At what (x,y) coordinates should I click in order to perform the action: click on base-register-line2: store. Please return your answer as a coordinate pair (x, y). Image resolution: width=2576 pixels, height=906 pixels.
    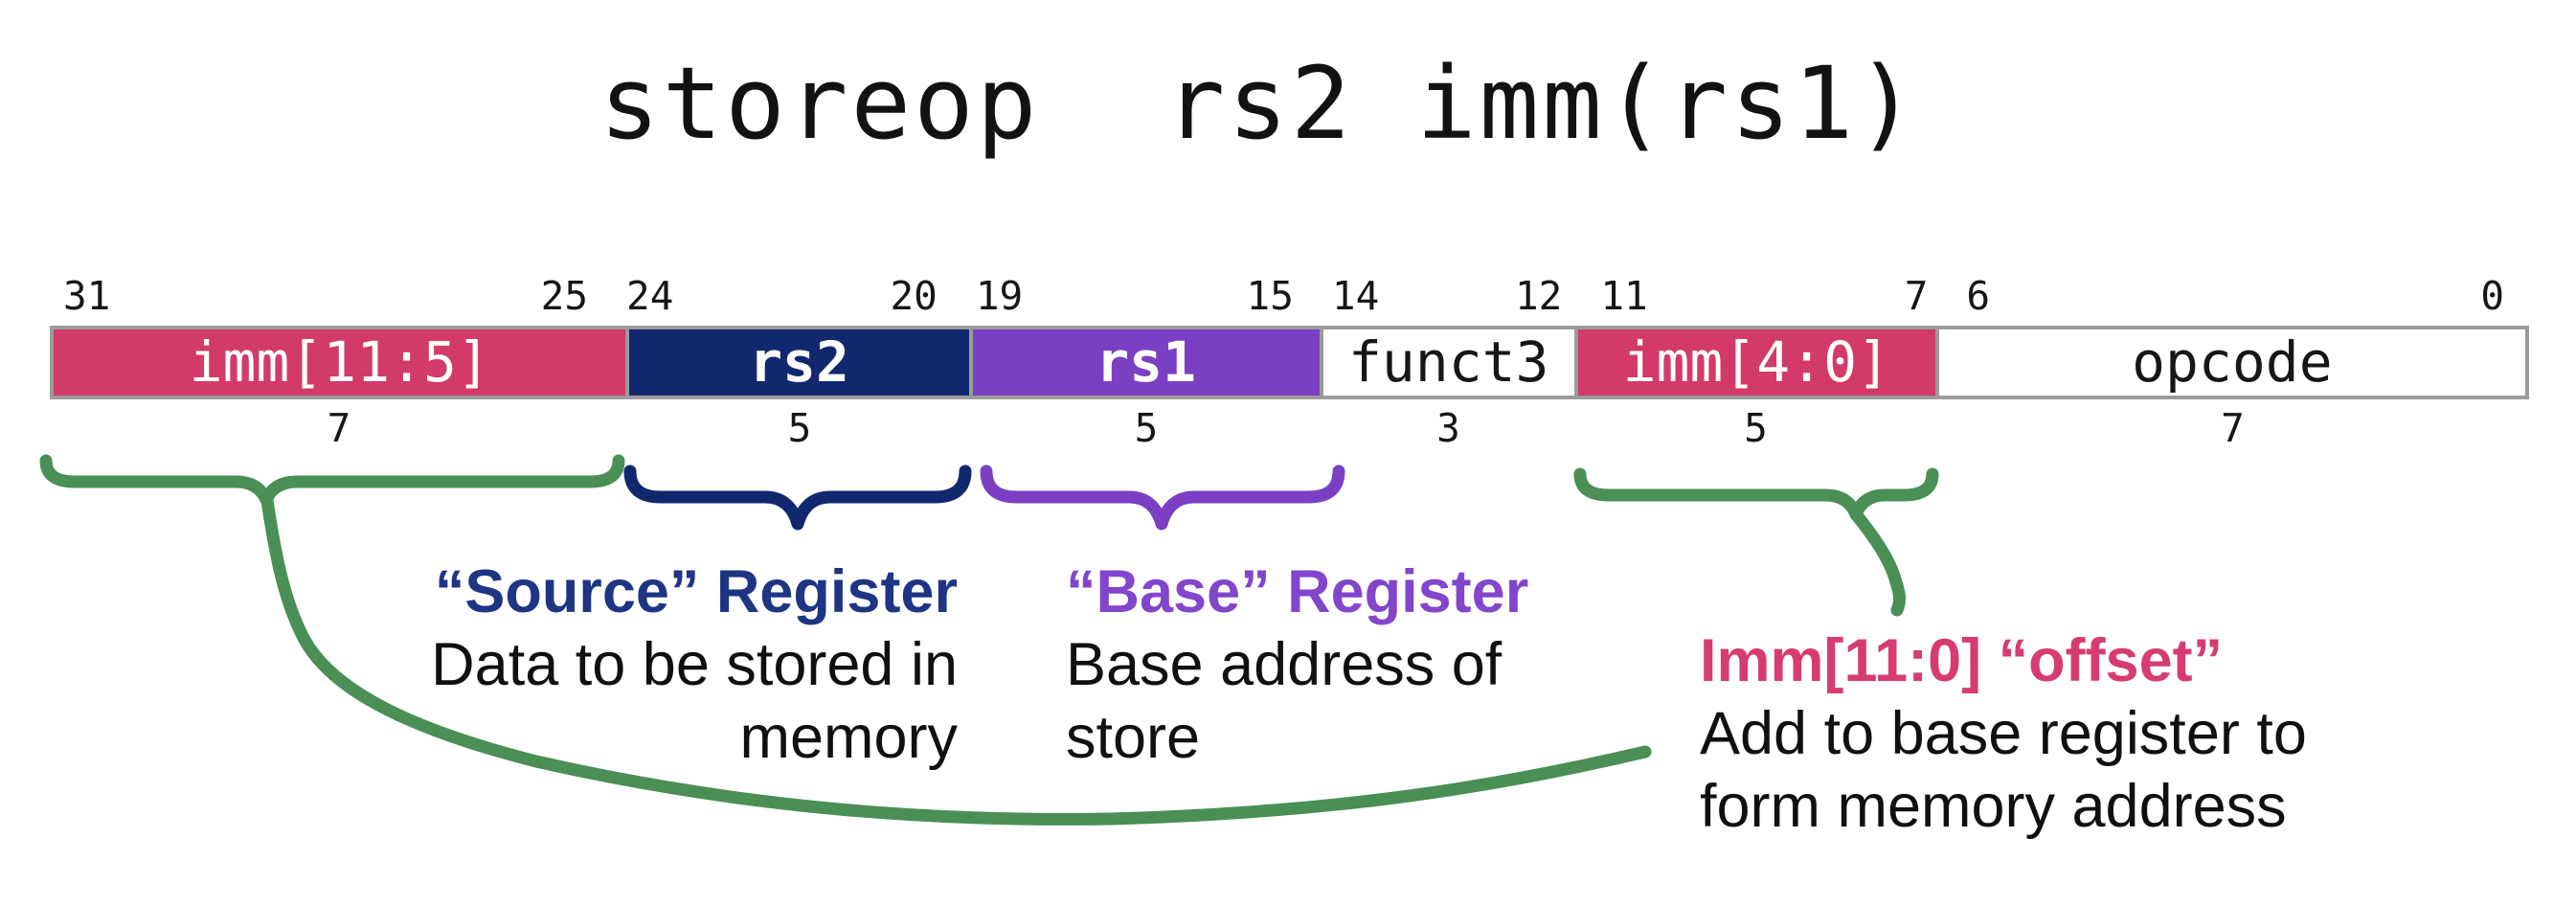
    Looking at the image, I should click on (1133, 737).